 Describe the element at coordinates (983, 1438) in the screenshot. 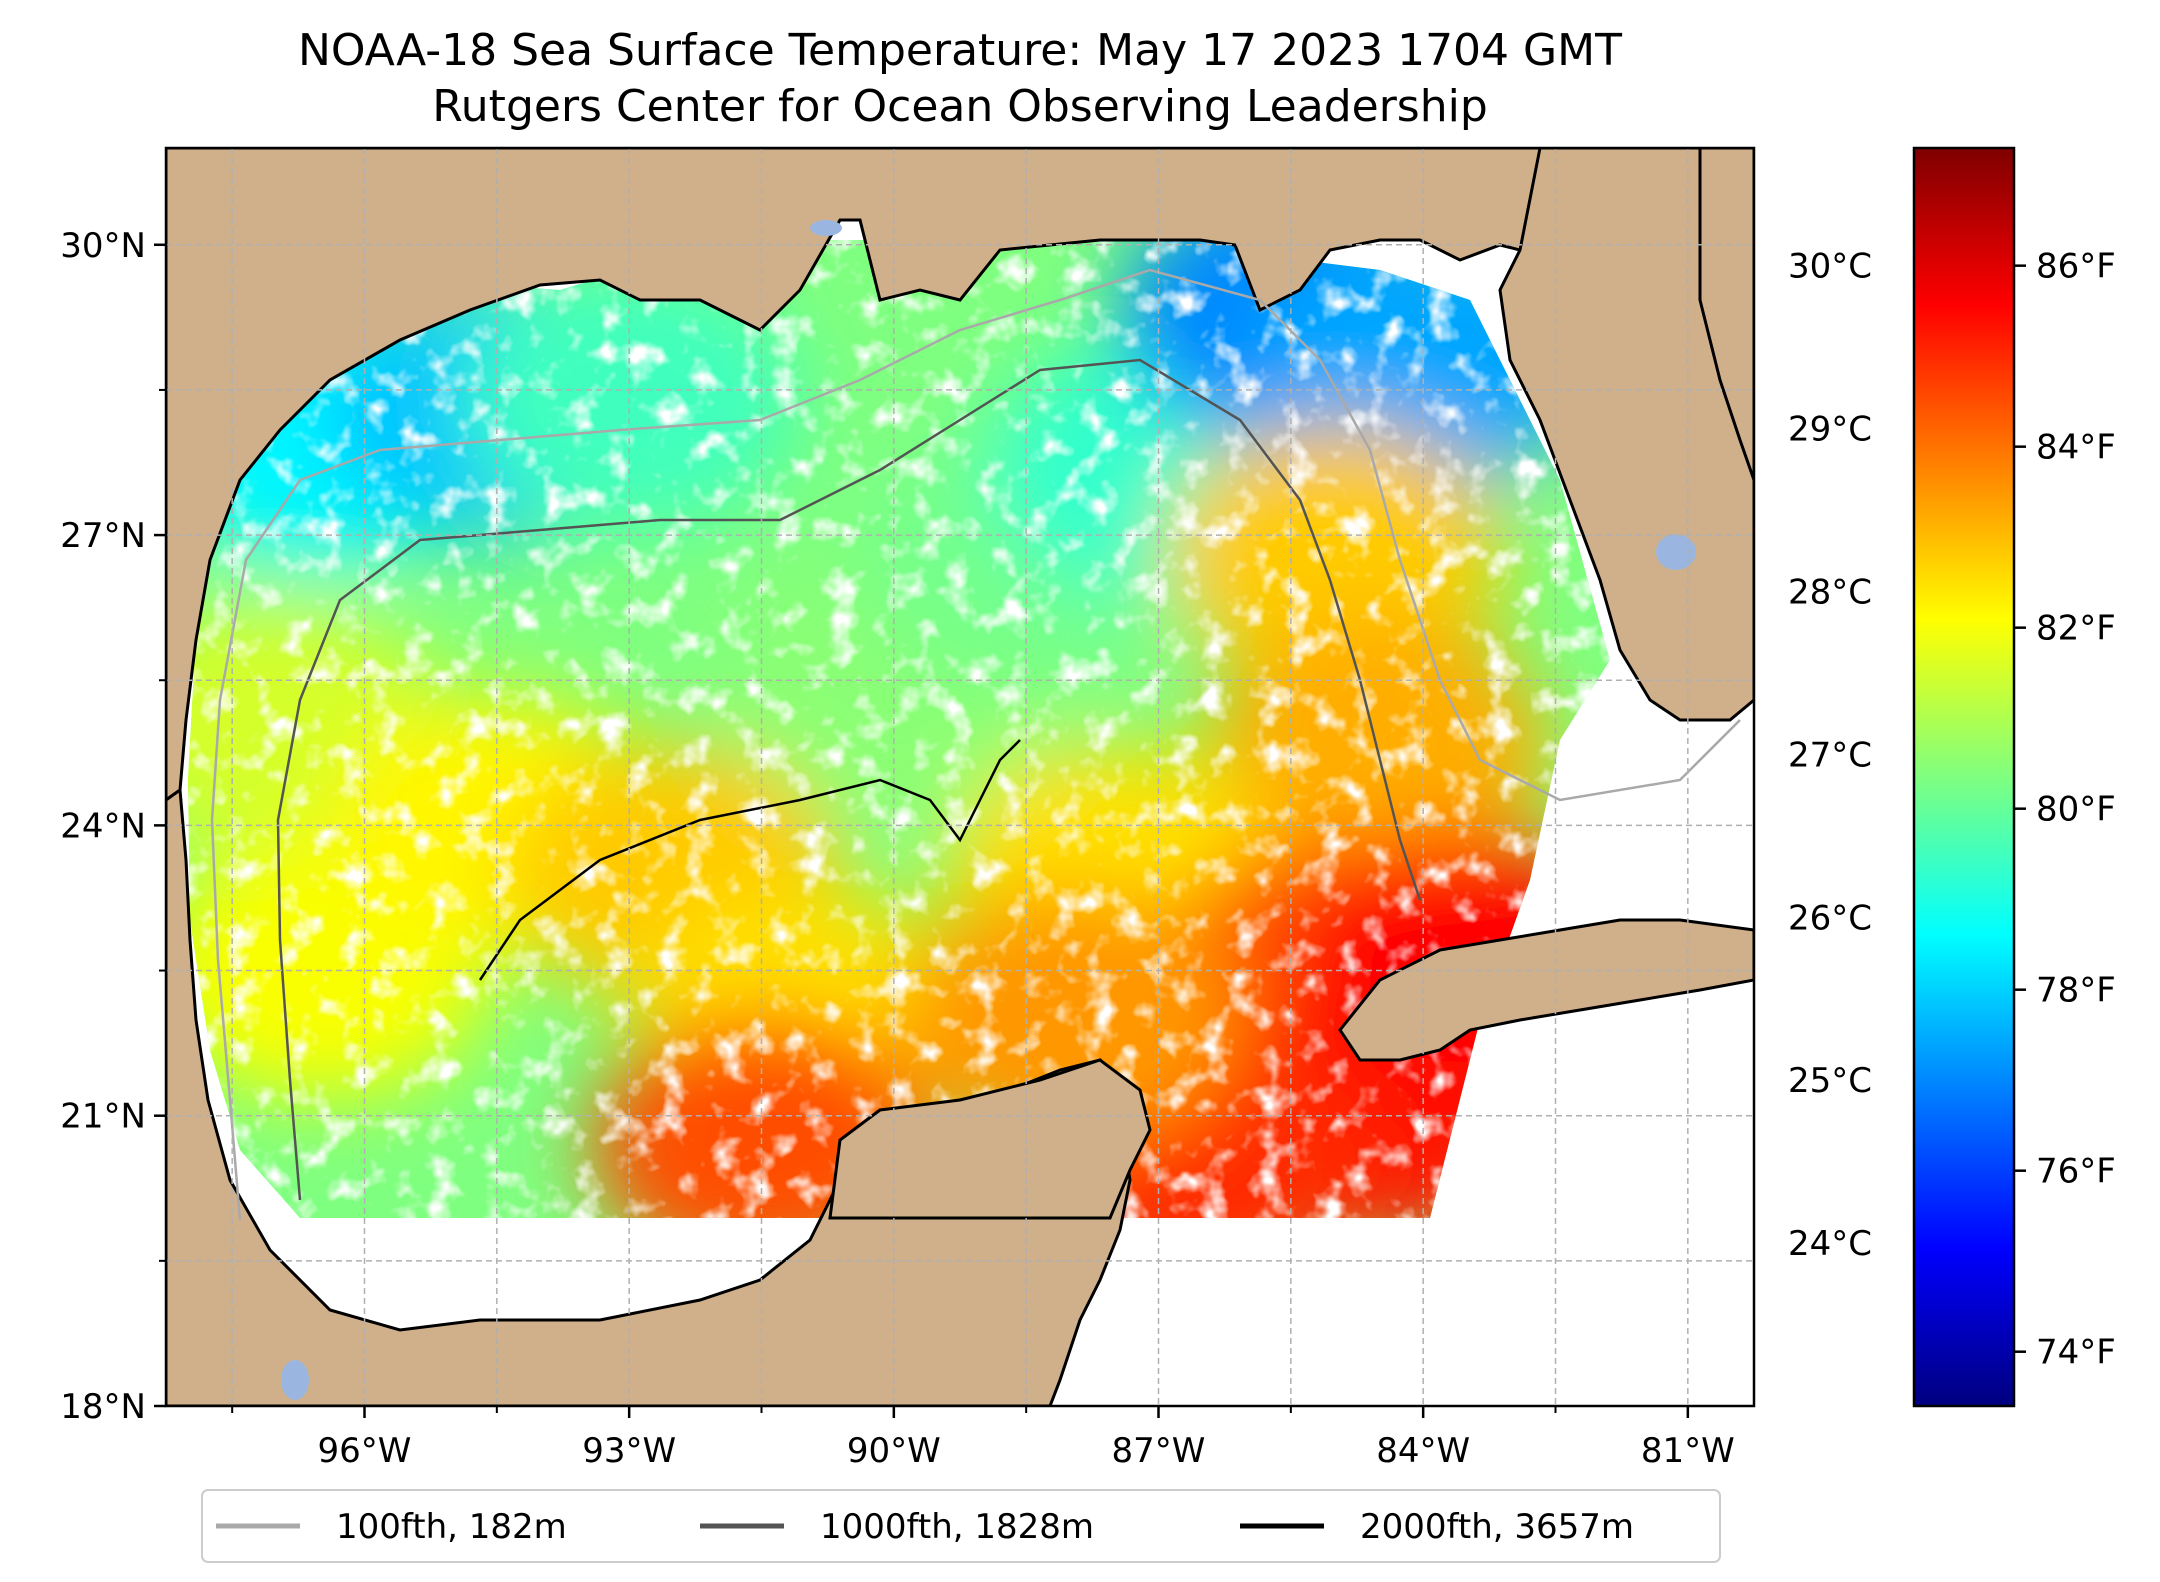

I see `lon-axis: 96°W 93°W 90°W 87°W 84°W 81°W` at that location.